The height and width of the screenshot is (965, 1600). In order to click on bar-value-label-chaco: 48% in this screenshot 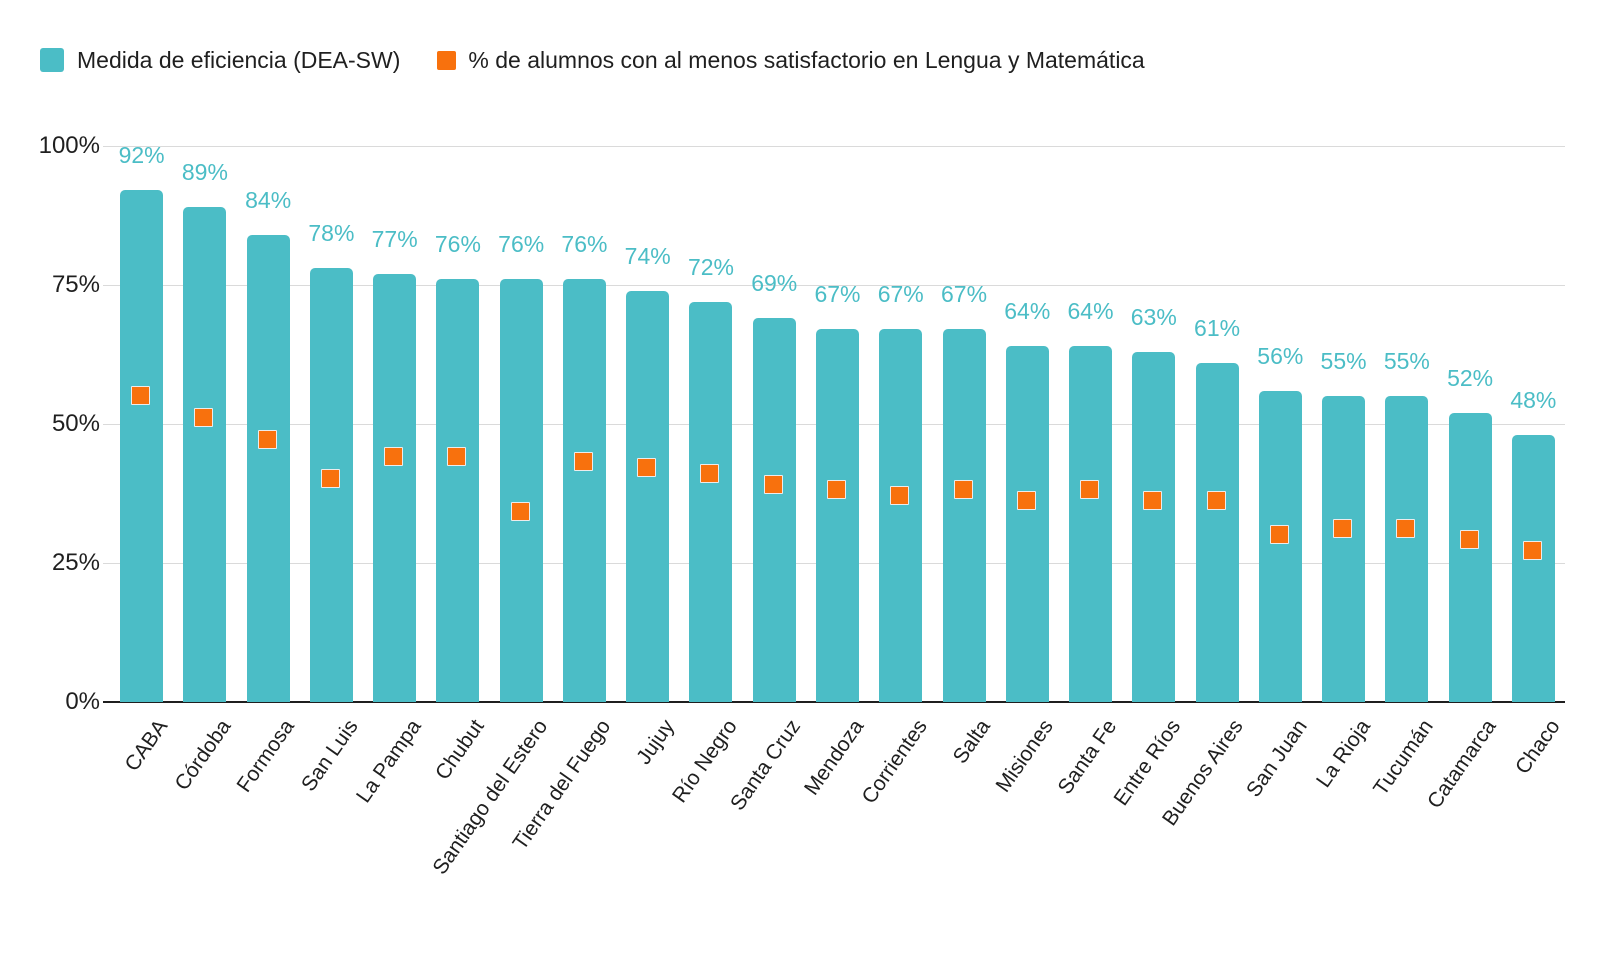, I will do `click(1533, 400)`.